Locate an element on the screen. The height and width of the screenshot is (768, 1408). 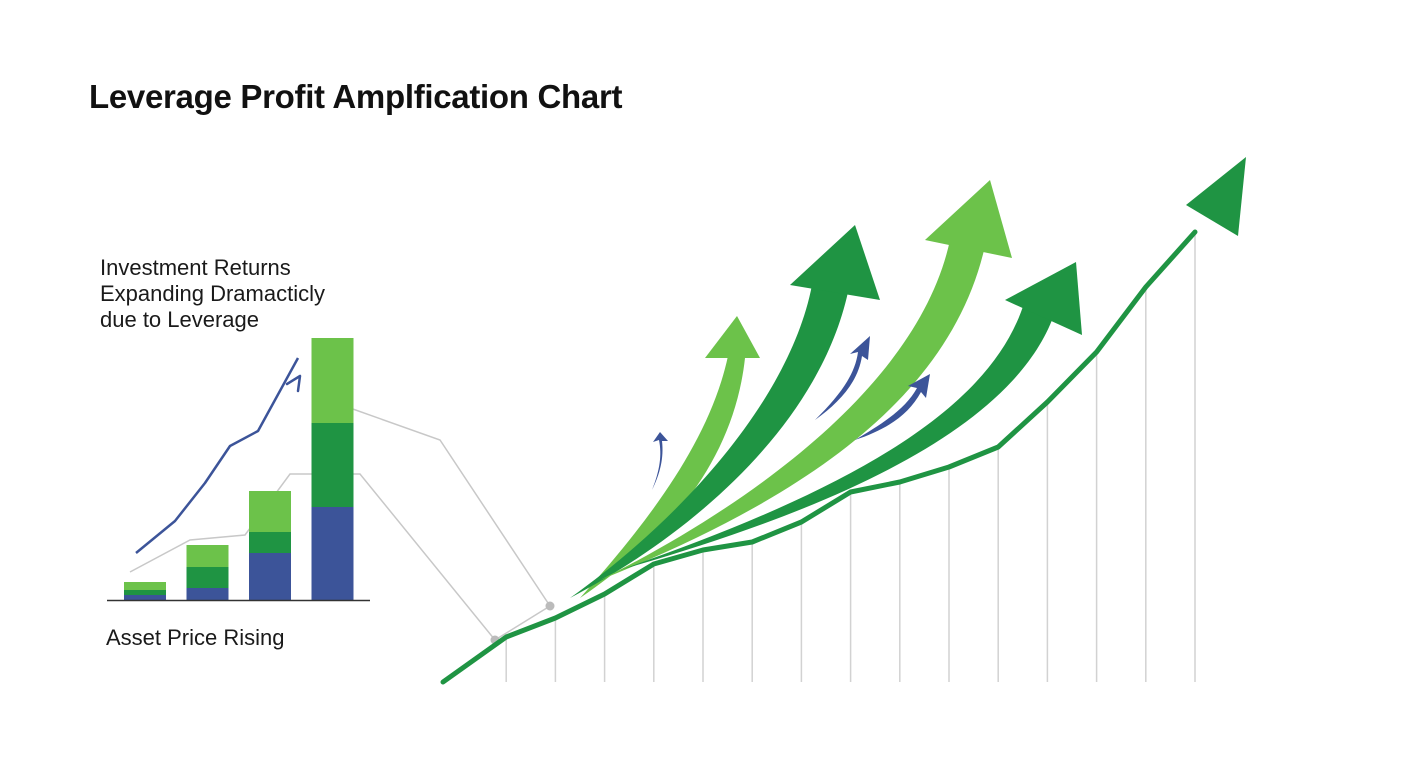
annotation-line-3: due to Leverage is located at coordinates (180, 319).